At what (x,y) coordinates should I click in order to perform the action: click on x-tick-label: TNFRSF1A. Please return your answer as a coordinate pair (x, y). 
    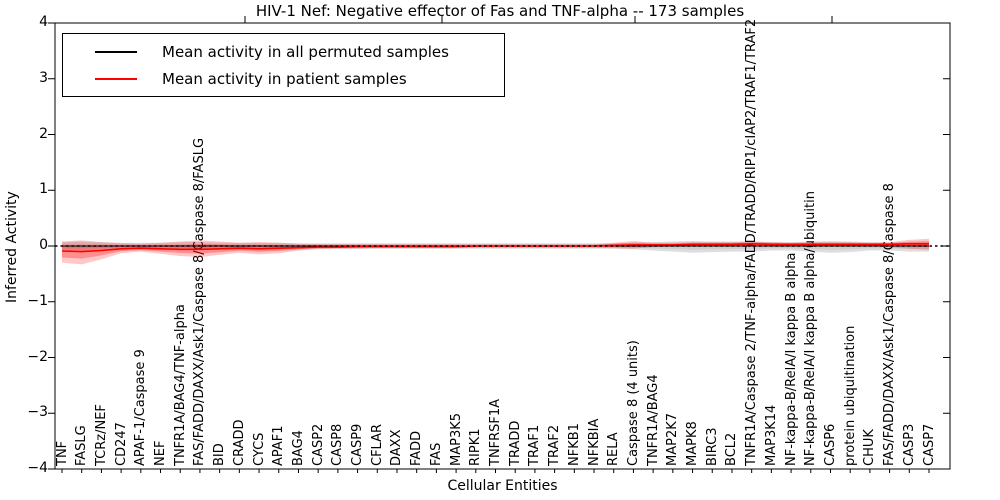
    Looking at the image, I should click on (495, 432).